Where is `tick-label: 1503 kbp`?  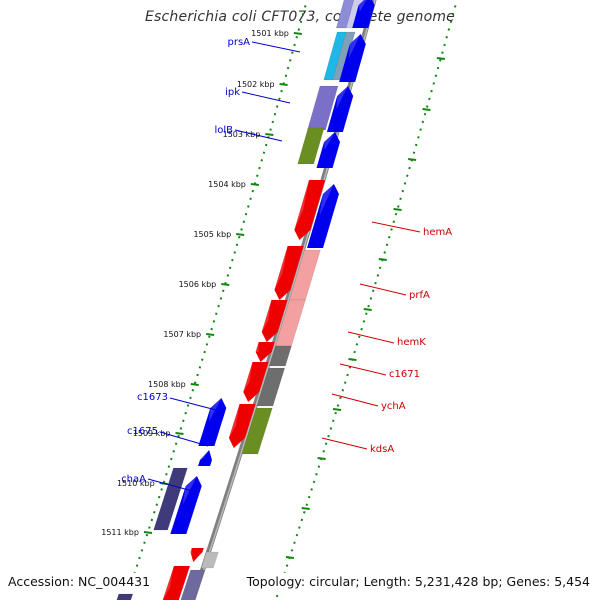
tick-label: 1503 kbp is located at coordinates (242, 134).